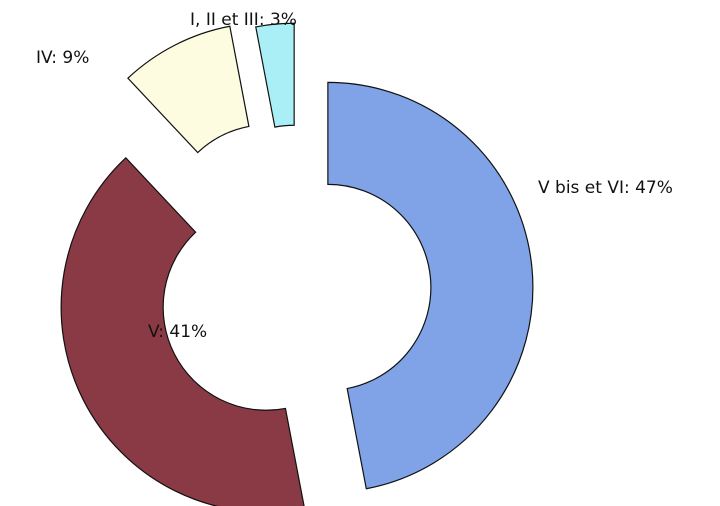  Describe the element at coordinates (243, 20) in the screenshot. I see `slice-label: I, II et III: 3%` at that location.